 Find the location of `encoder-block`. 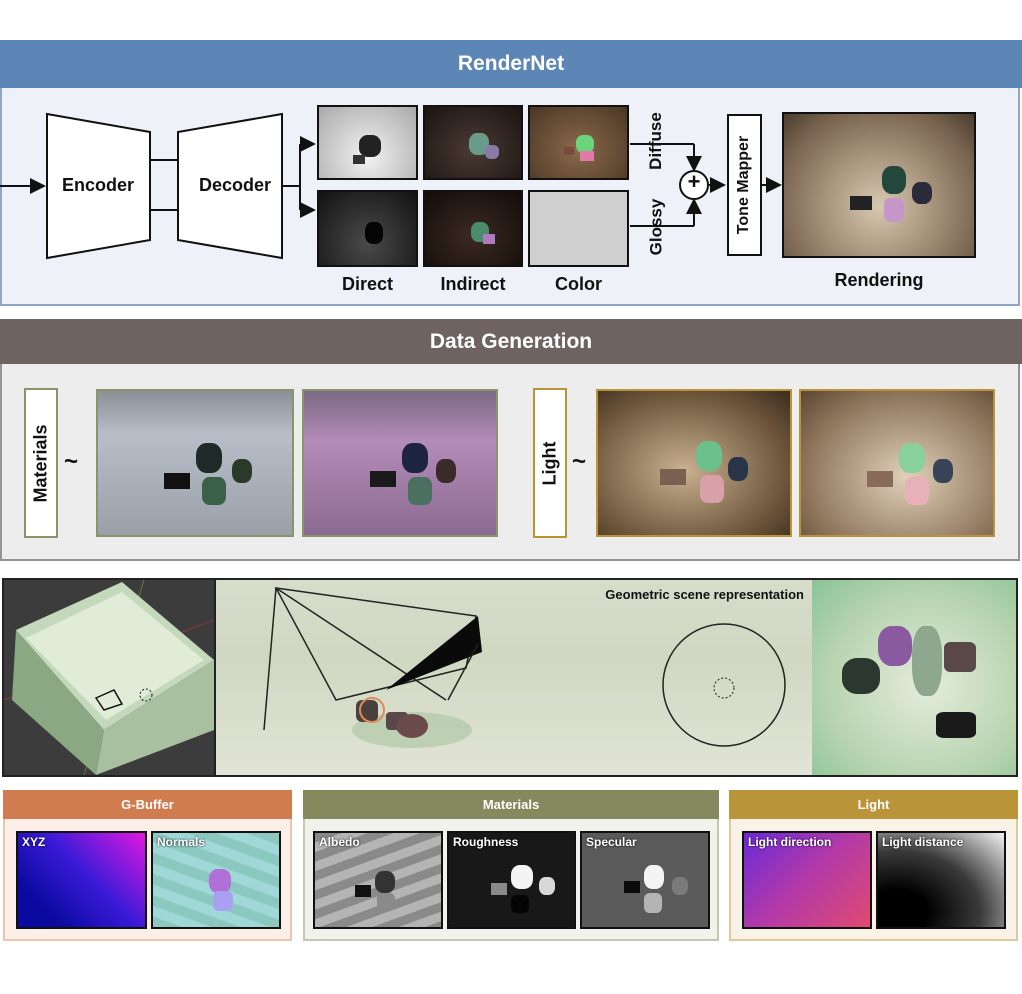

encoder-block is located at coordinates (98, 186).